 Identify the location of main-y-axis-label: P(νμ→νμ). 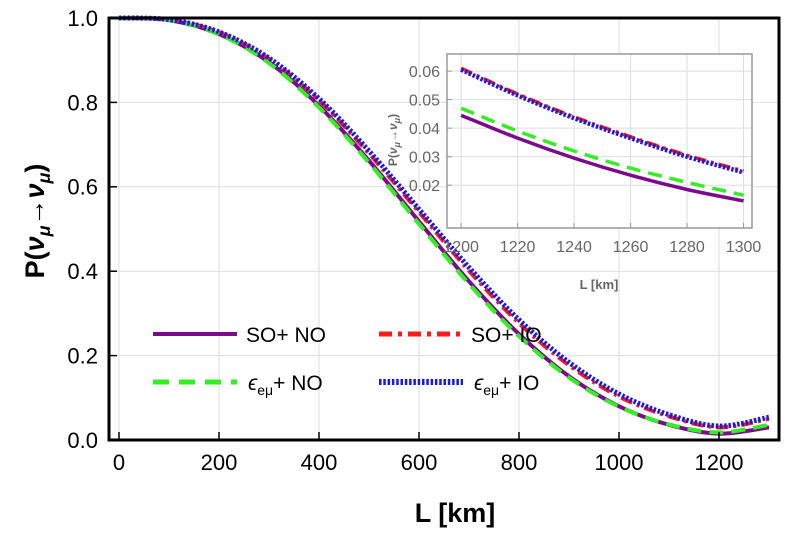
(37, 221).